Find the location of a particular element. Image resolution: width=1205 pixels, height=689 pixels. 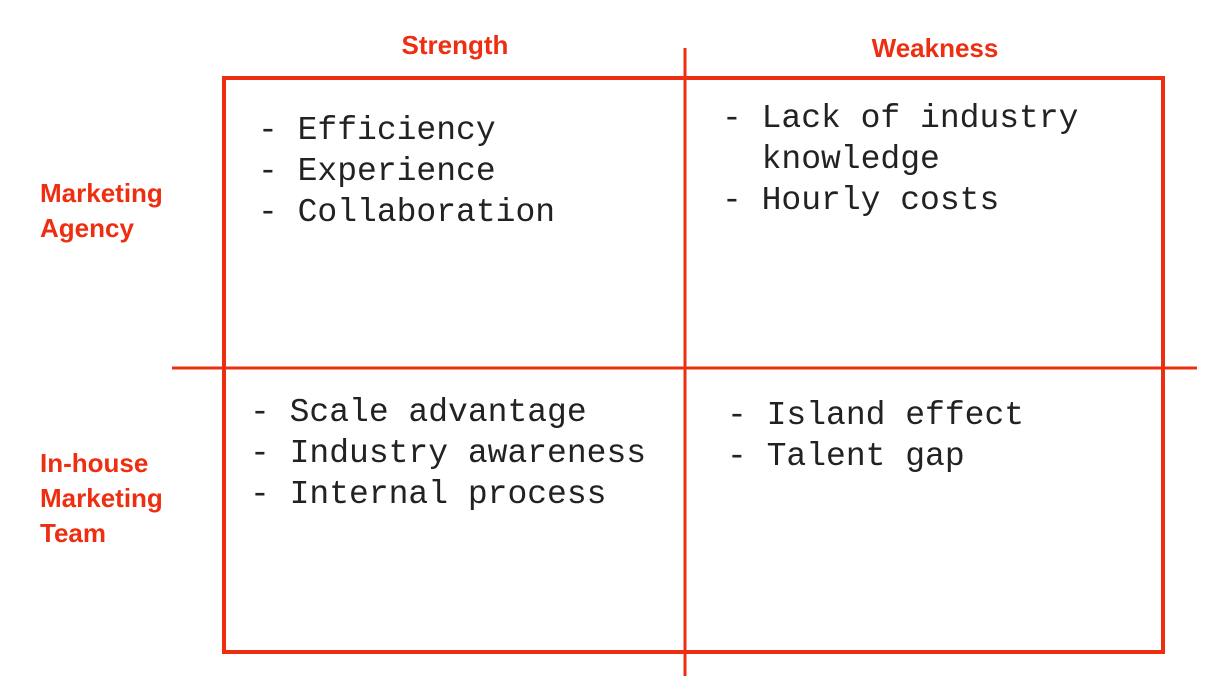

column-header: Strength is located at coordinates (455, 45).